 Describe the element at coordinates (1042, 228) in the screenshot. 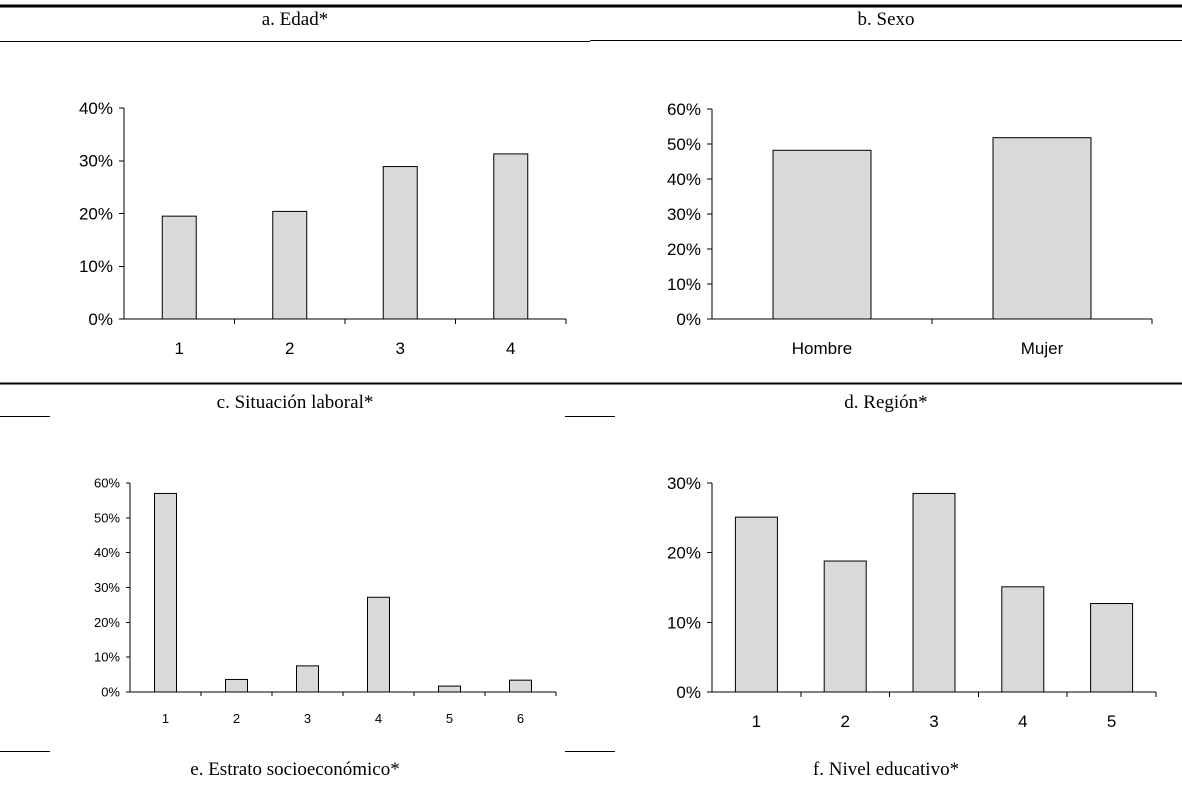

I see `bar-b-Mujer` at that location.